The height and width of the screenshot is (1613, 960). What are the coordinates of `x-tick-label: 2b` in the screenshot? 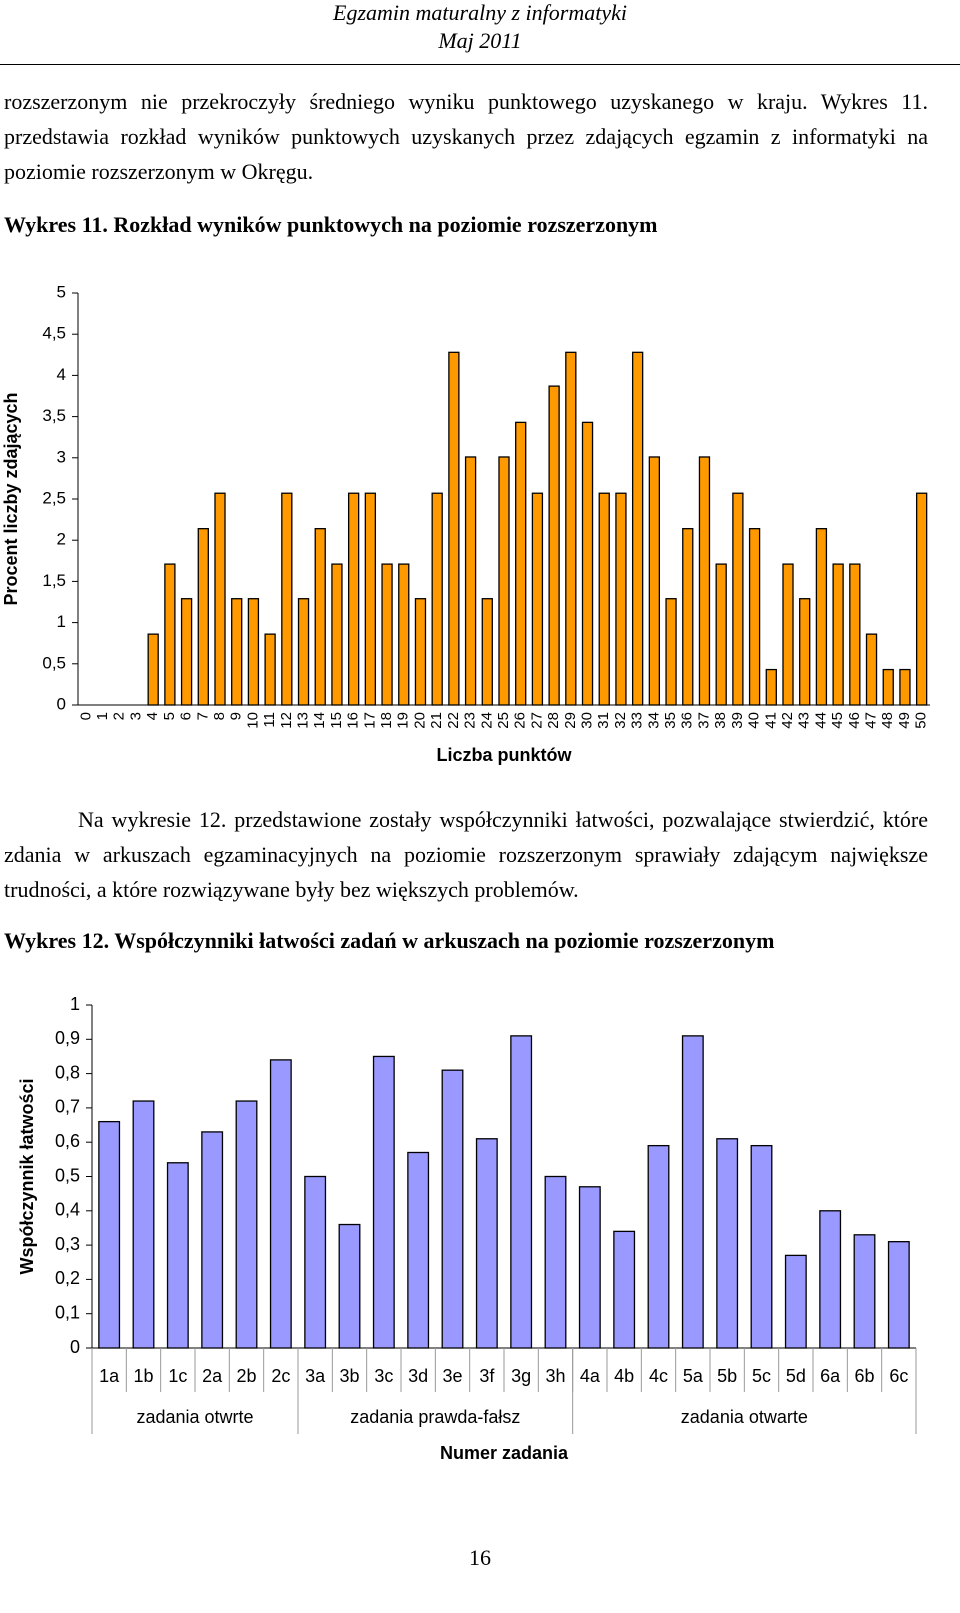 It's located at (246, 1376).